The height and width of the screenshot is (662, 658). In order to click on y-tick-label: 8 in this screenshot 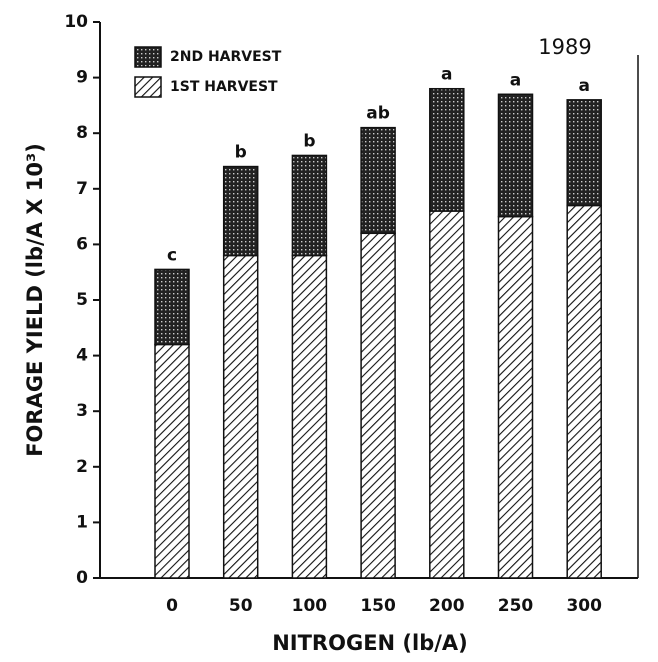, I will do `click(82, 133)`.